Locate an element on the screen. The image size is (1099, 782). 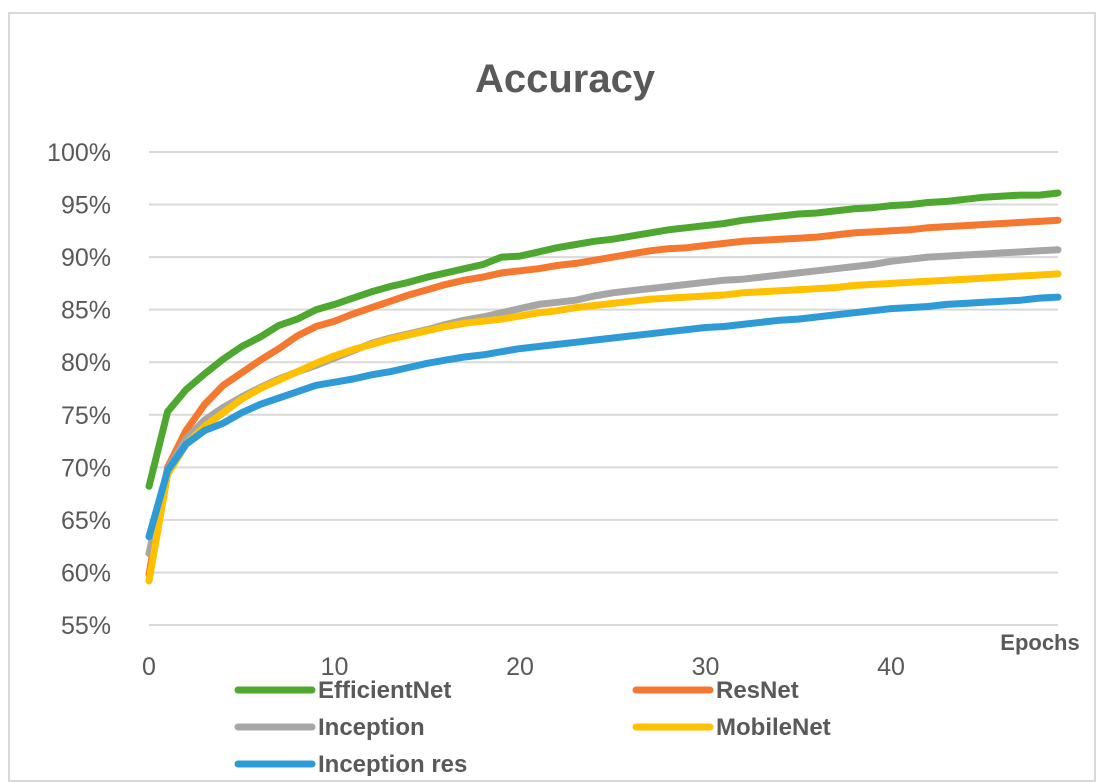
y-tick-label: 100% is located at coordinates (79, 153).